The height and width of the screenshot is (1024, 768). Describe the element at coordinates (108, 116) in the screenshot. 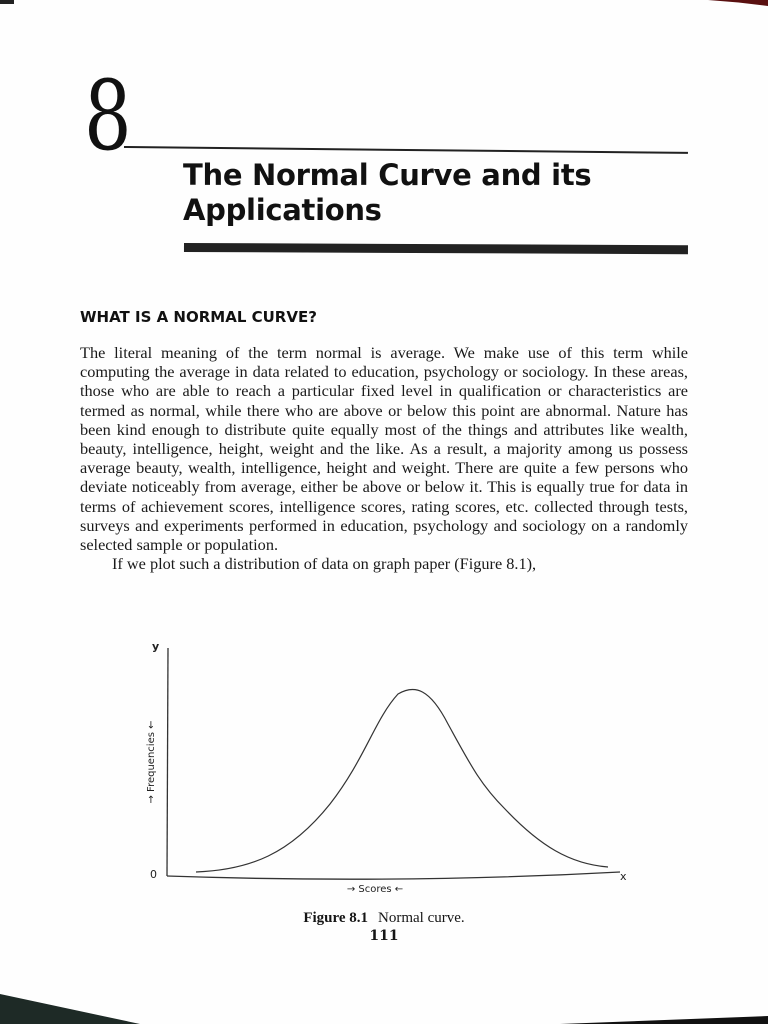

I see `chapter-number: 8` at that location.